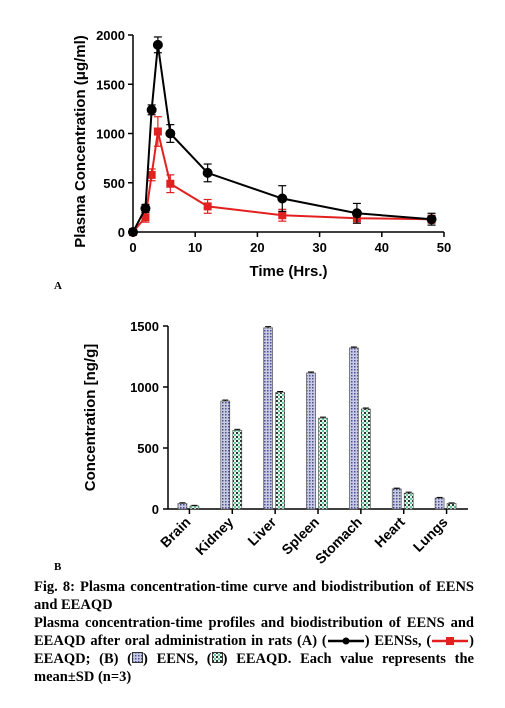  What do you see at coordinates (138, 659) in the screenshot?
I see `blue-pattern-swatch` at bounding box center [138, 659].